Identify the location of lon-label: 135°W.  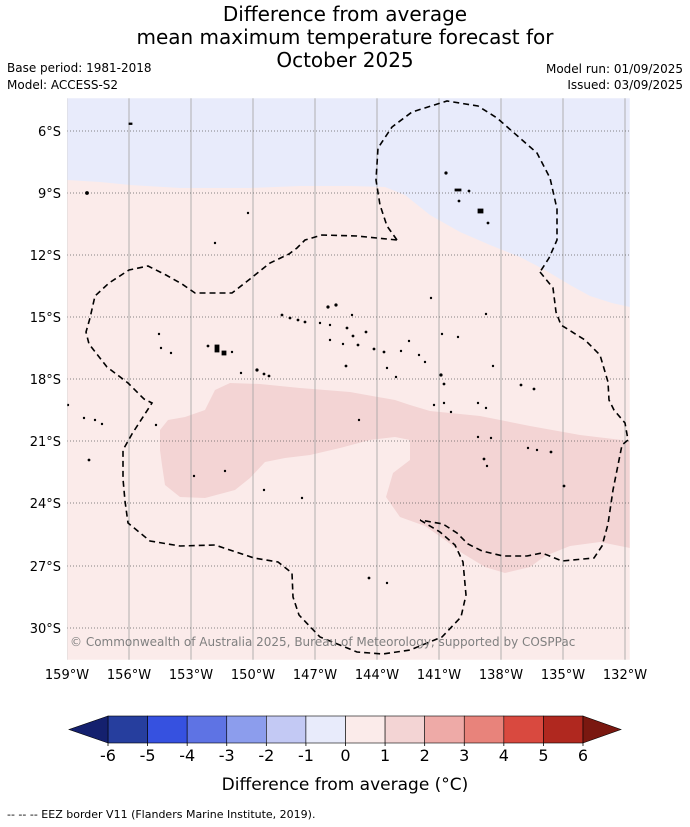
(563, 675).